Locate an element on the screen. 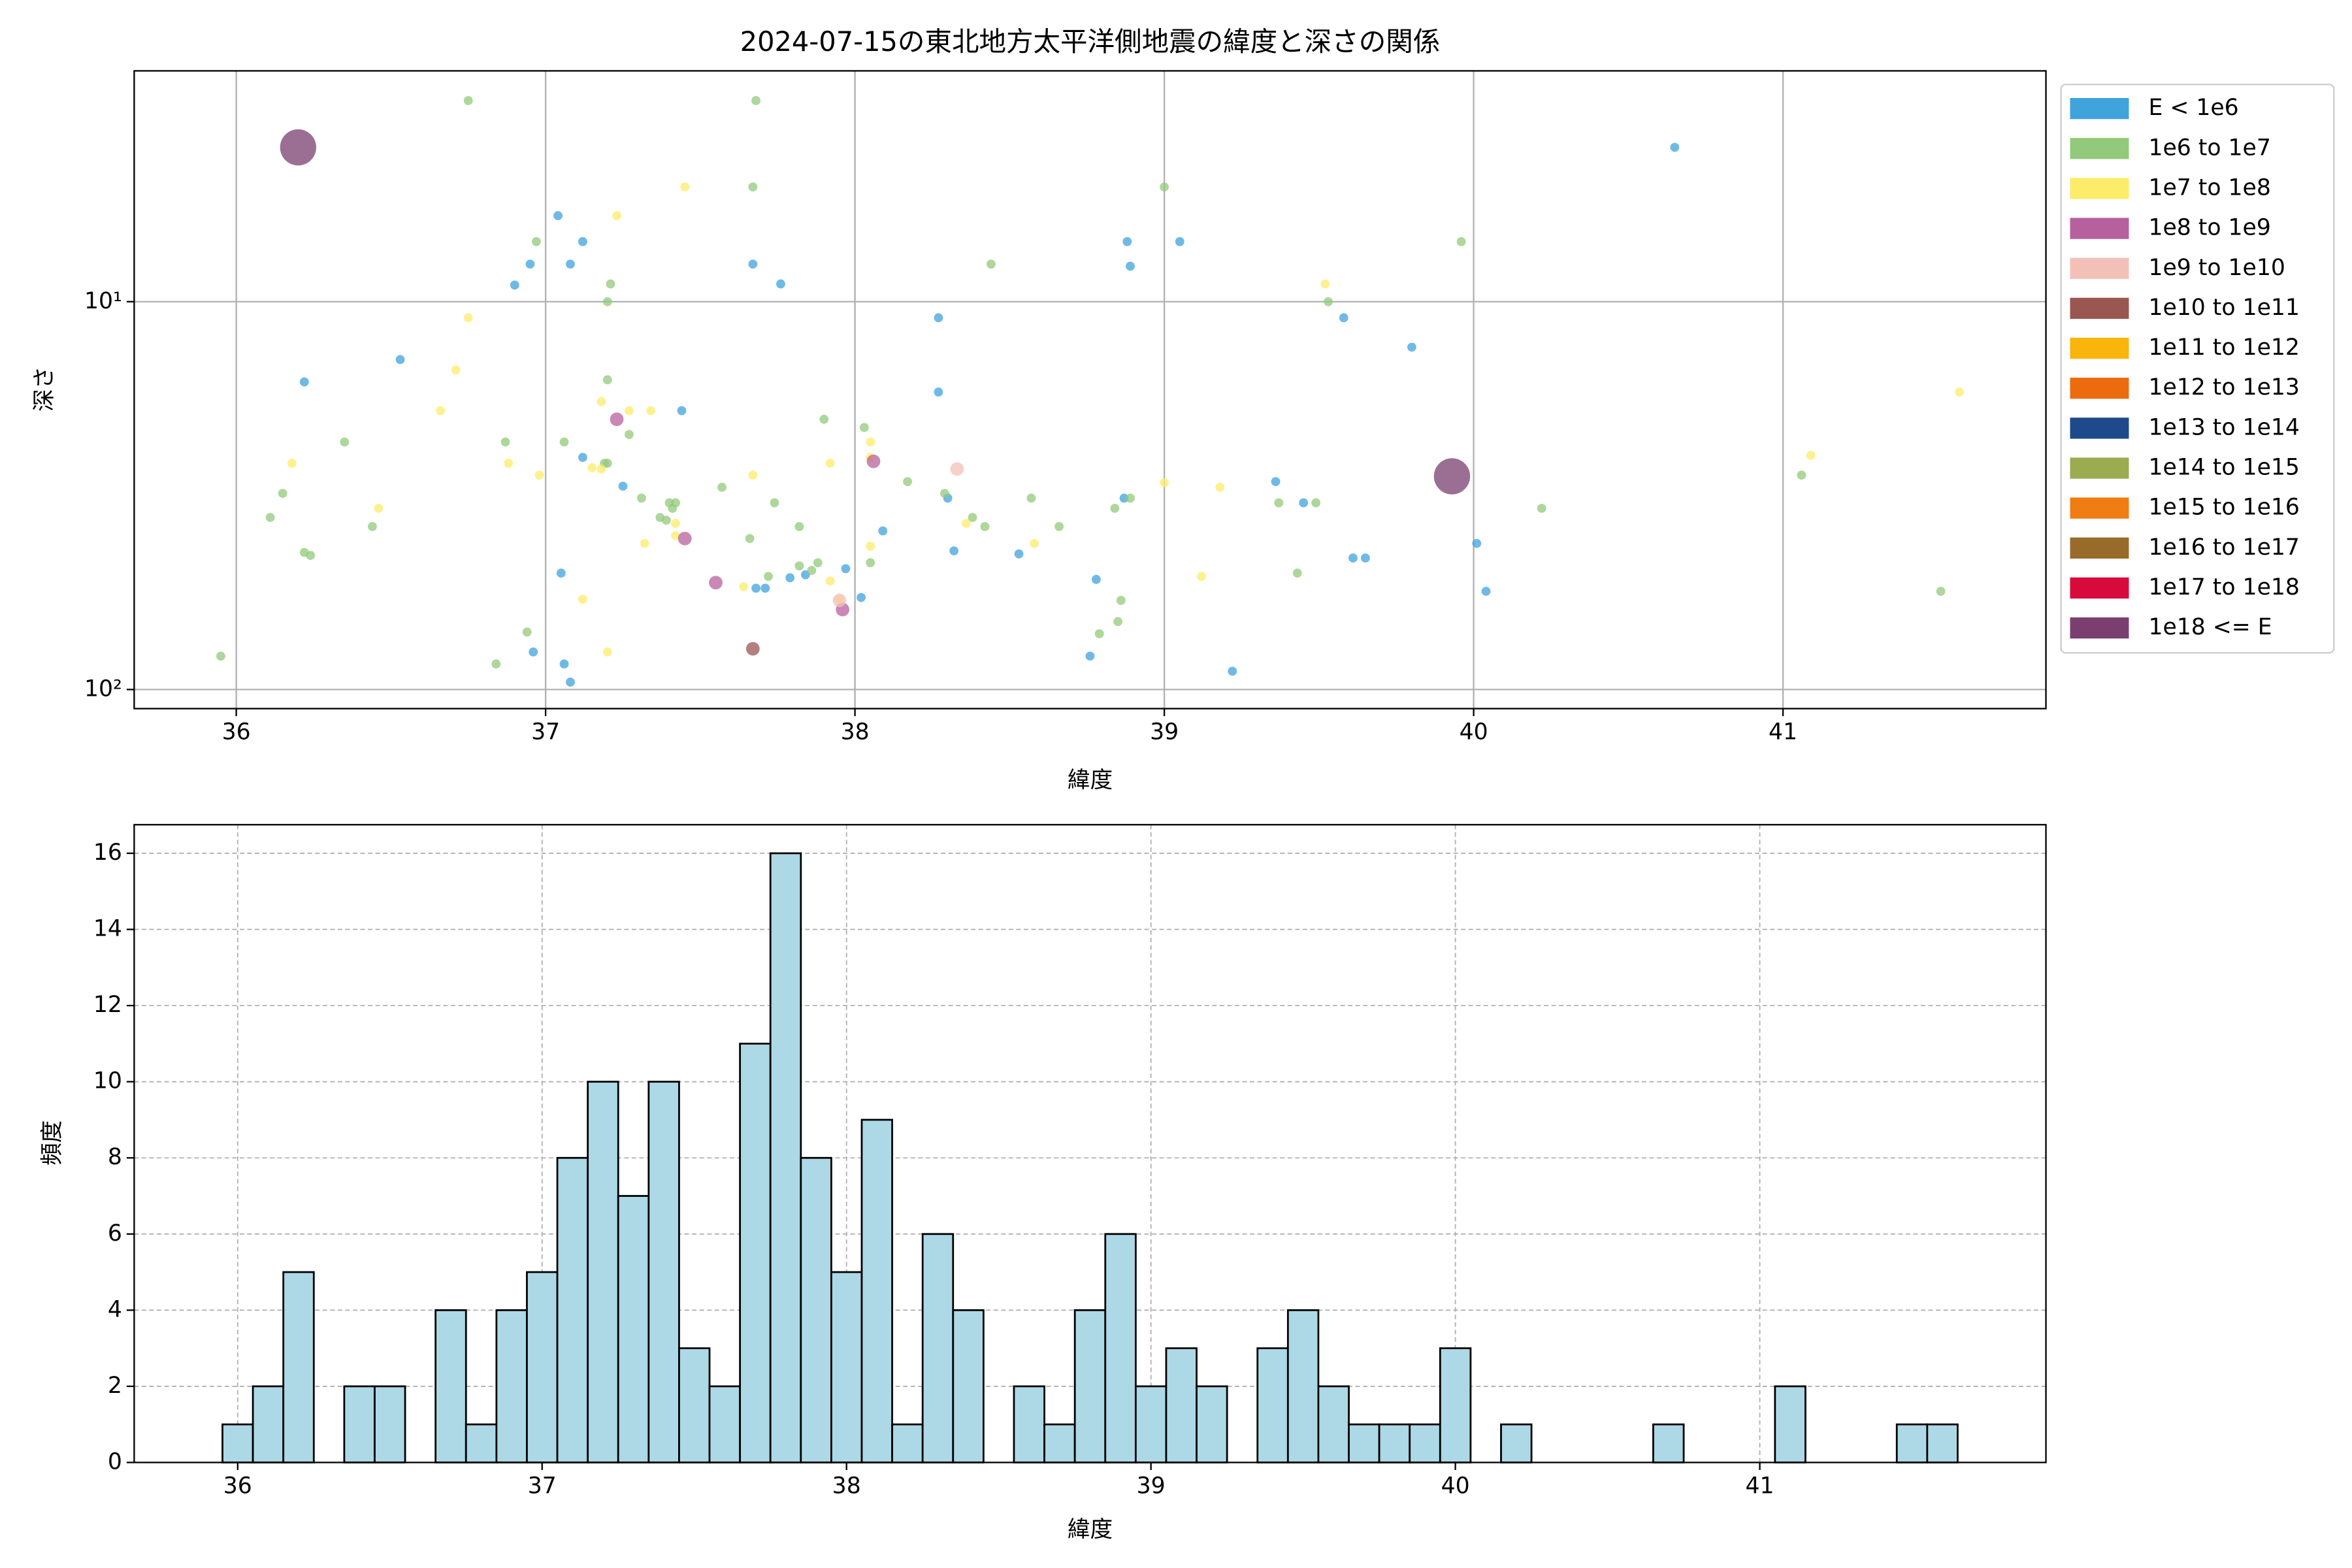 This screenshot has height=1568, width=2352. legend-label: 1e15 to 1e16 is located at coordinates (2223, 508).